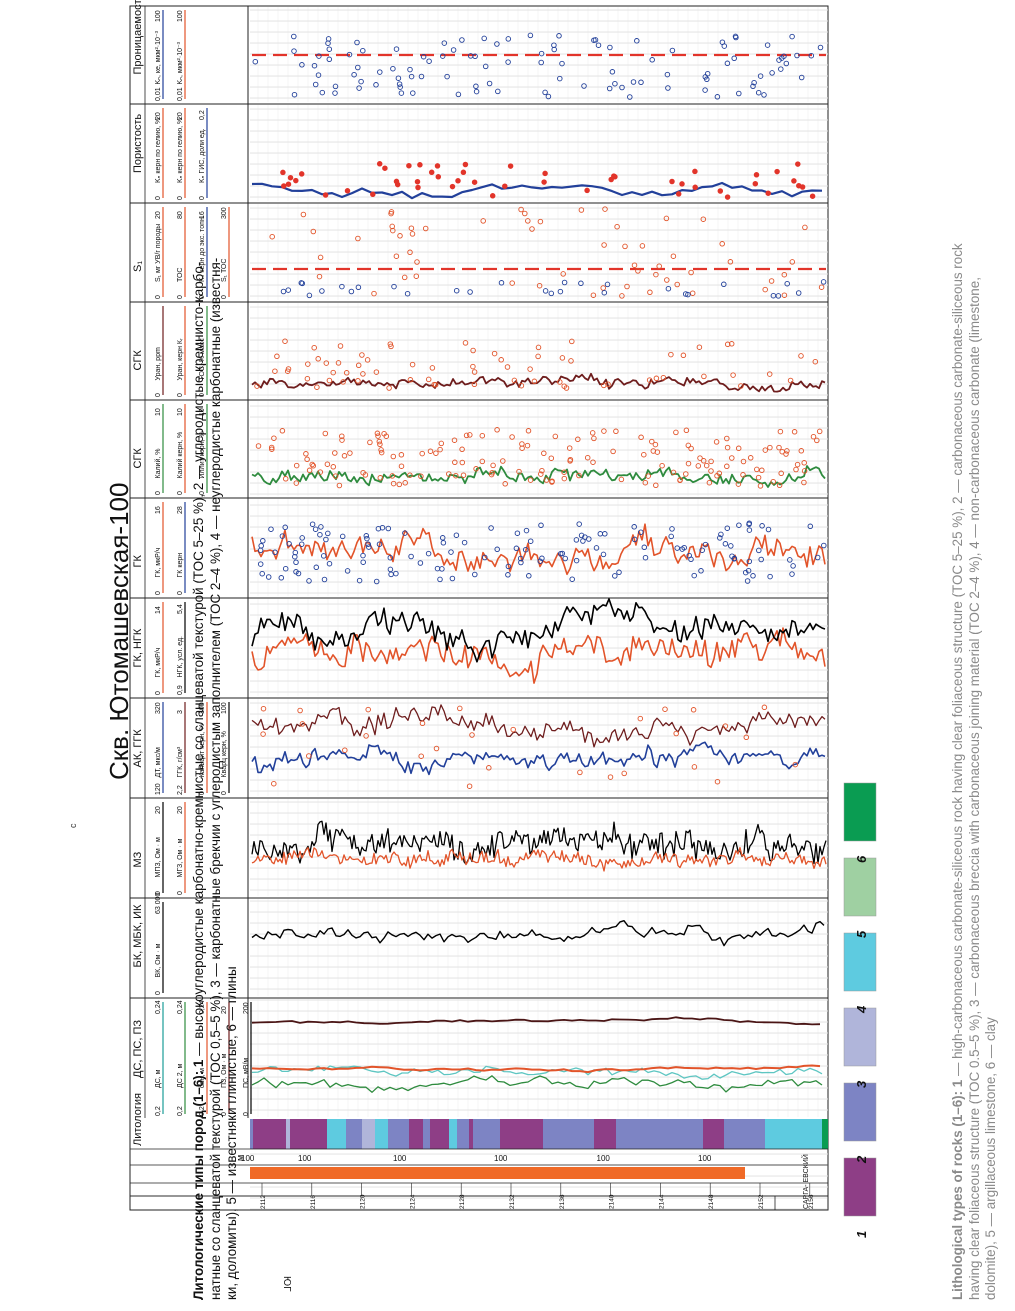  What do you see at coordinates (462, 1201) in the screenshot?
I see `depth-tick-label: 2128` at bounding box center [462, 1201].